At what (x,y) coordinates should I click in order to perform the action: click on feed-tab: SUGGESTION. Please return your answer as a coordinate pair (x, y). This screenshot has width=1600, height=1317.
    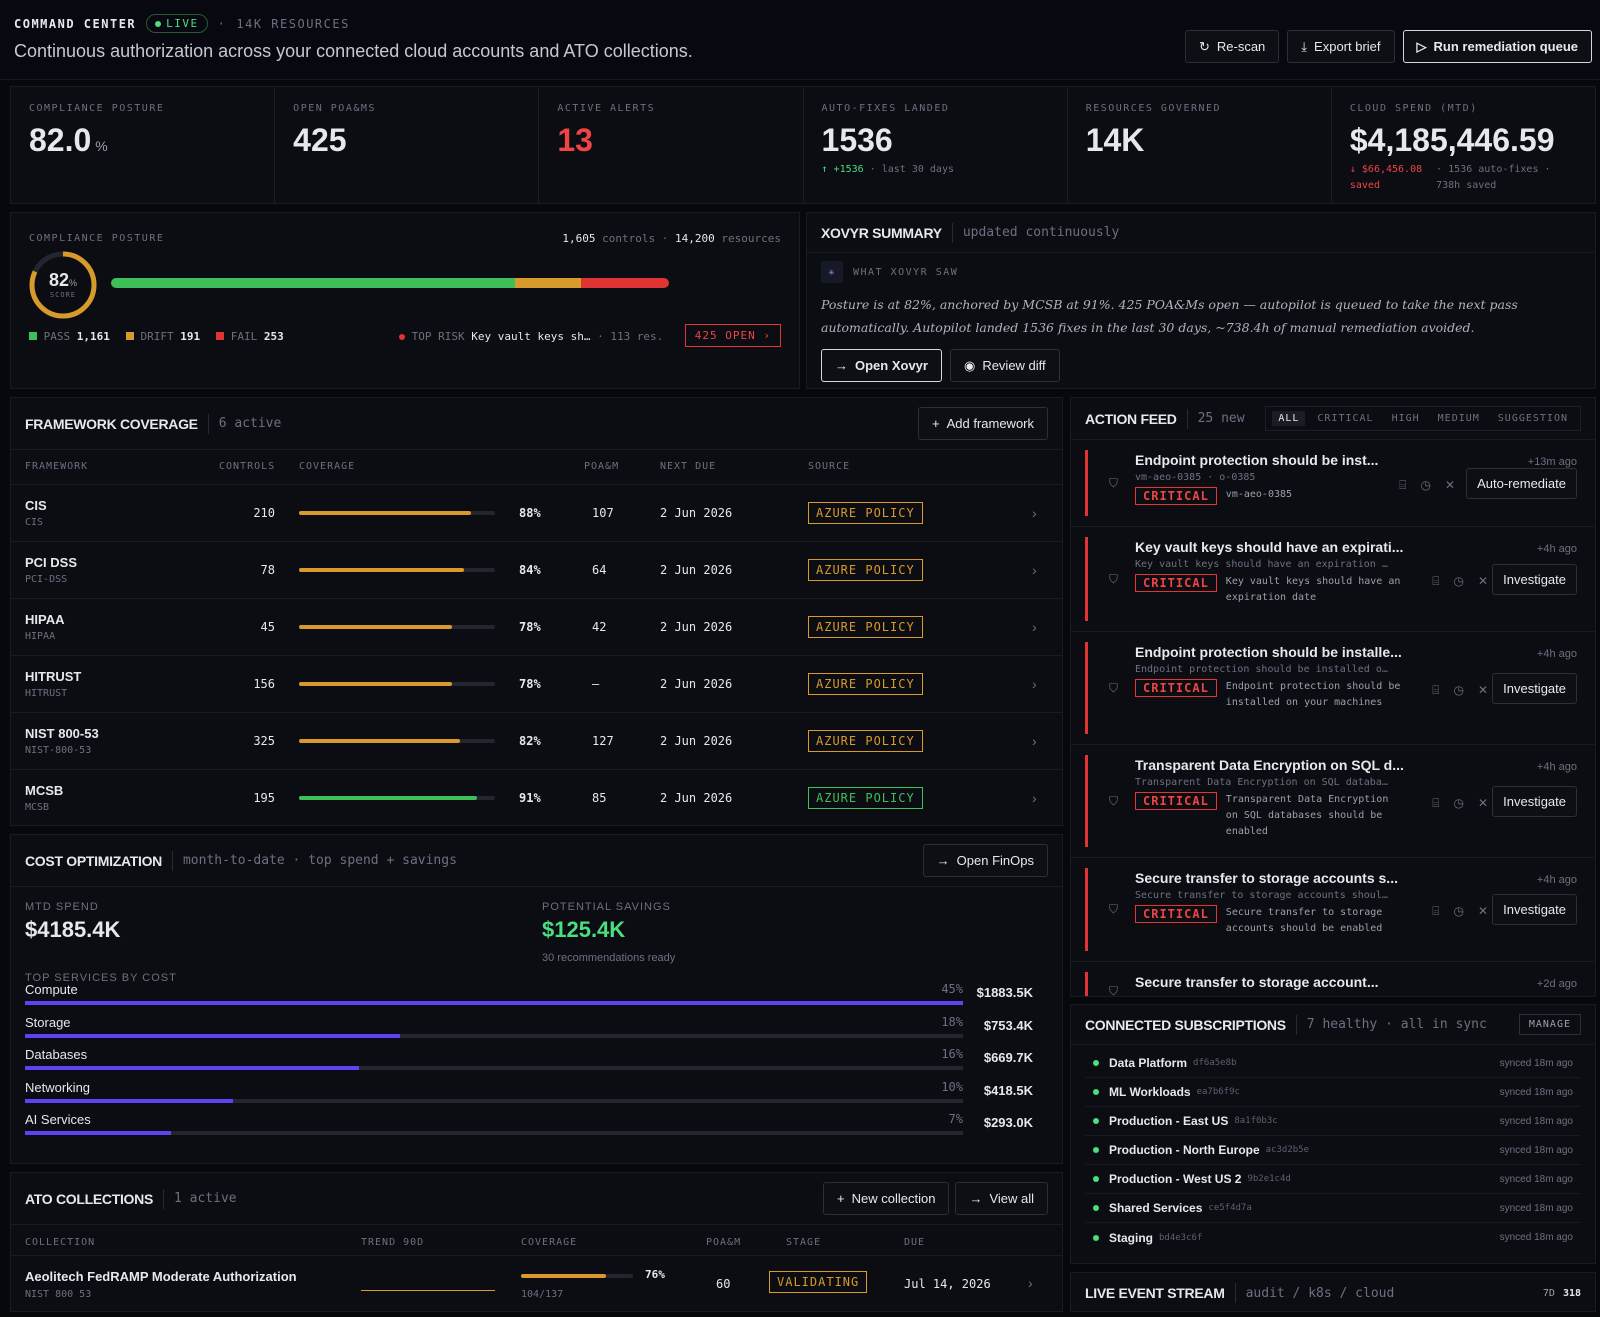
    Looking at the image, I should click on (1532, 418).